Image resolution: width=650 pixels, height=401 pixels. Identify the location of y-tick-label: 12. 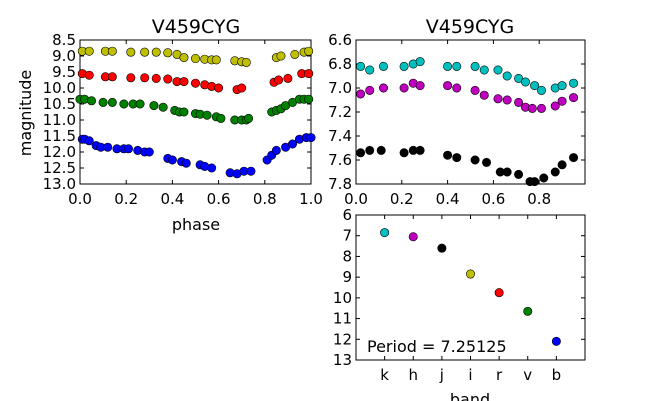
(342, 339).